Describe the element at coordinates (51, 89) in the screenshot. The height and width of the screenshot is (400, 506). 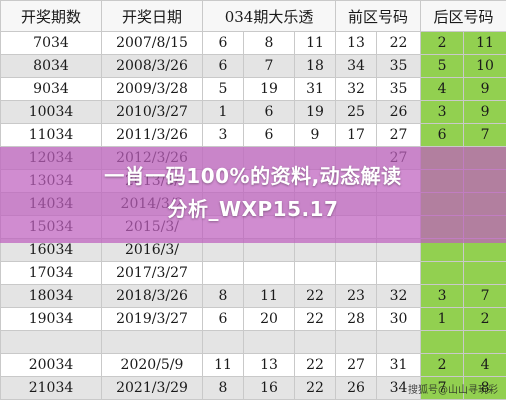
I see `issue-cell: 9034` at that location.